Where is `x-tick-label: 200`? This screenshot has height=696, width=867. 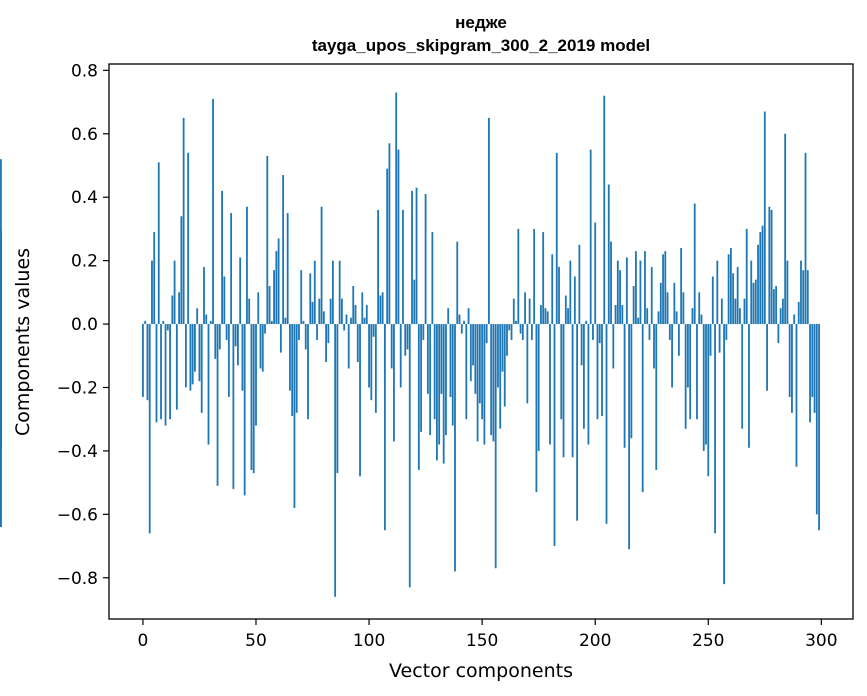 x-tick-label: 200 is located at coordinates (595, 641).